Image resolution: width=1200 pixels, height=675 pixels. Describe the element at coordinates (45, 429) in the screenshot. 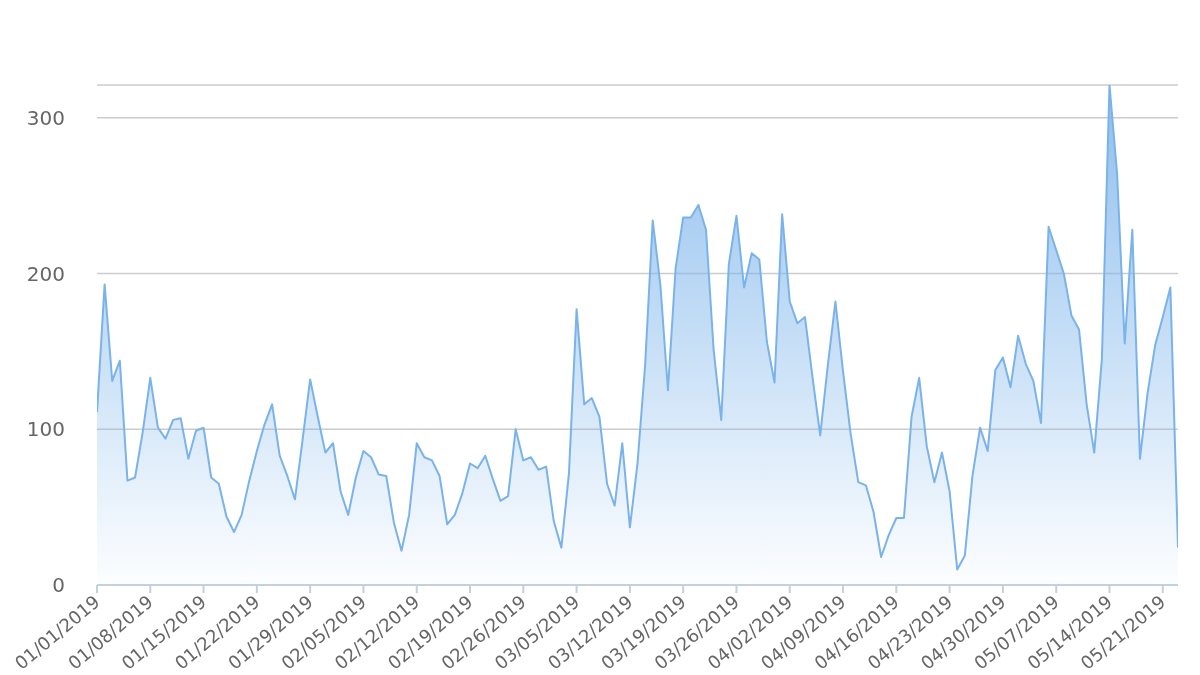

I see `y-tick-label: 100` at that location.